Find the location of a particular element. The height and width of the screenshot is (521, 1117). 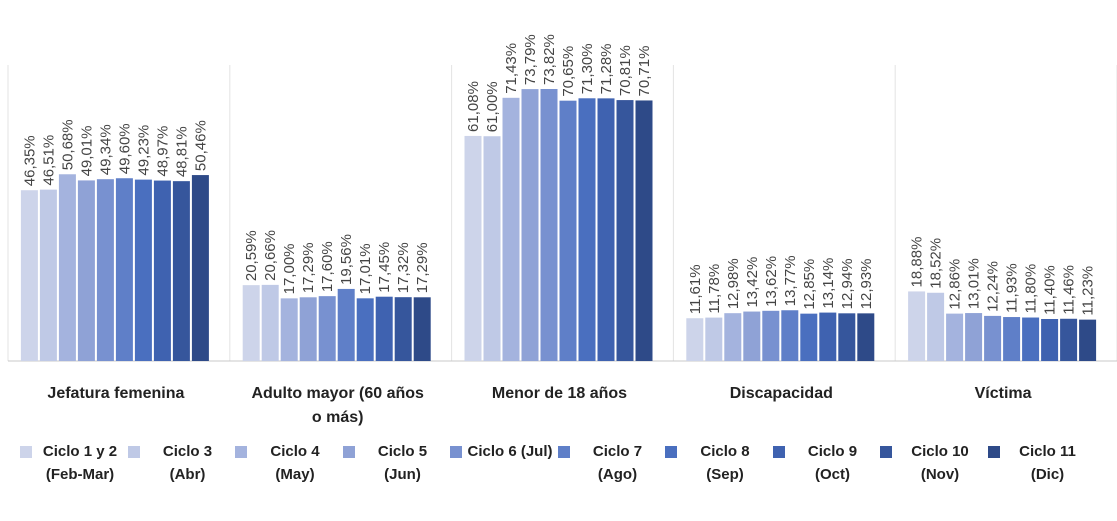

data-label: 48,81% is located at coordinates (181, 151).